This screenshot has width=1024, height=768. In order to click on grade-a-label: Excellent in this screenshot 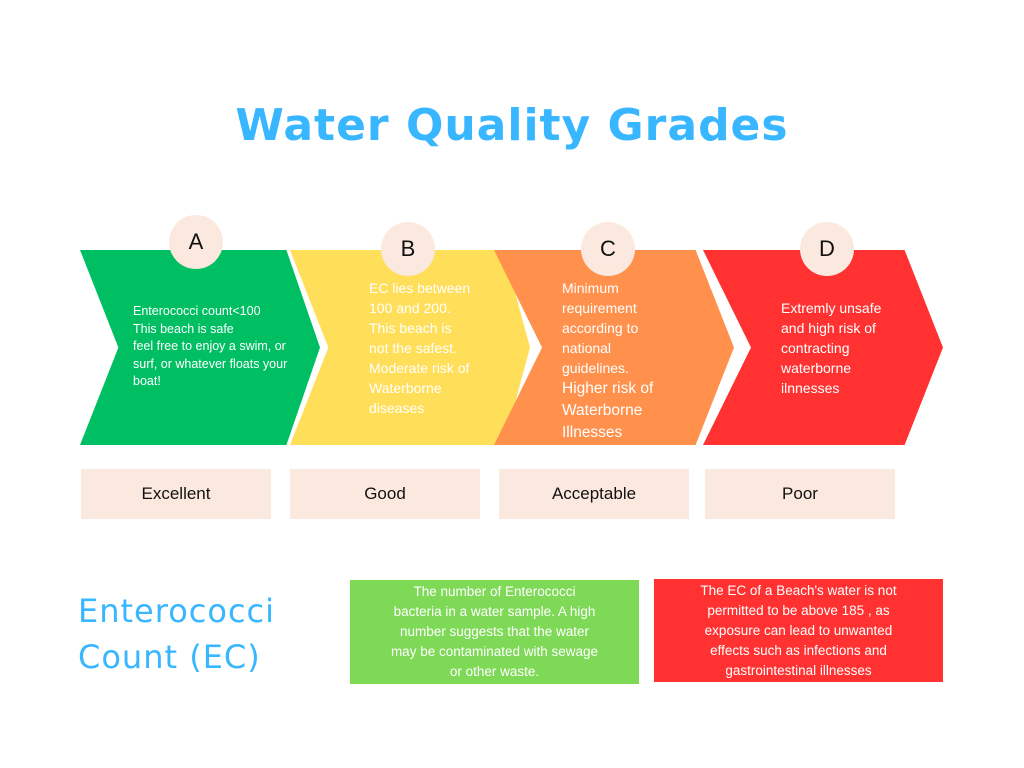, I will do `click(176, 494)`.